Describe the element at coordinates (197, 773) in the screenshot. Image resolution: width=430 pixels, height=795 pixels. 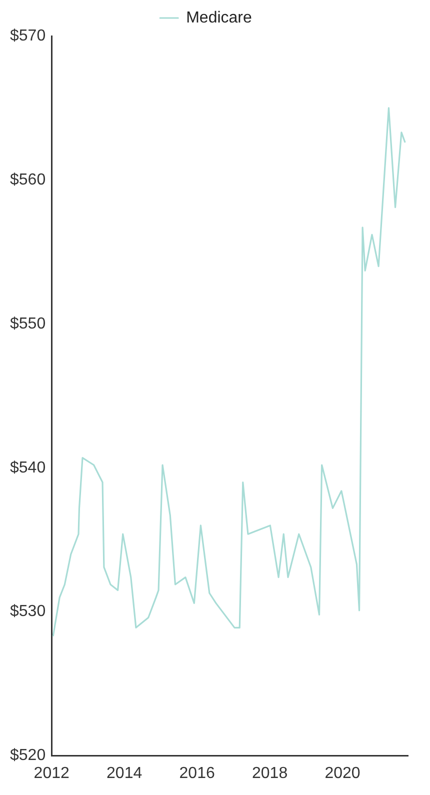
I see `x-tick-label: 2016` at that location.